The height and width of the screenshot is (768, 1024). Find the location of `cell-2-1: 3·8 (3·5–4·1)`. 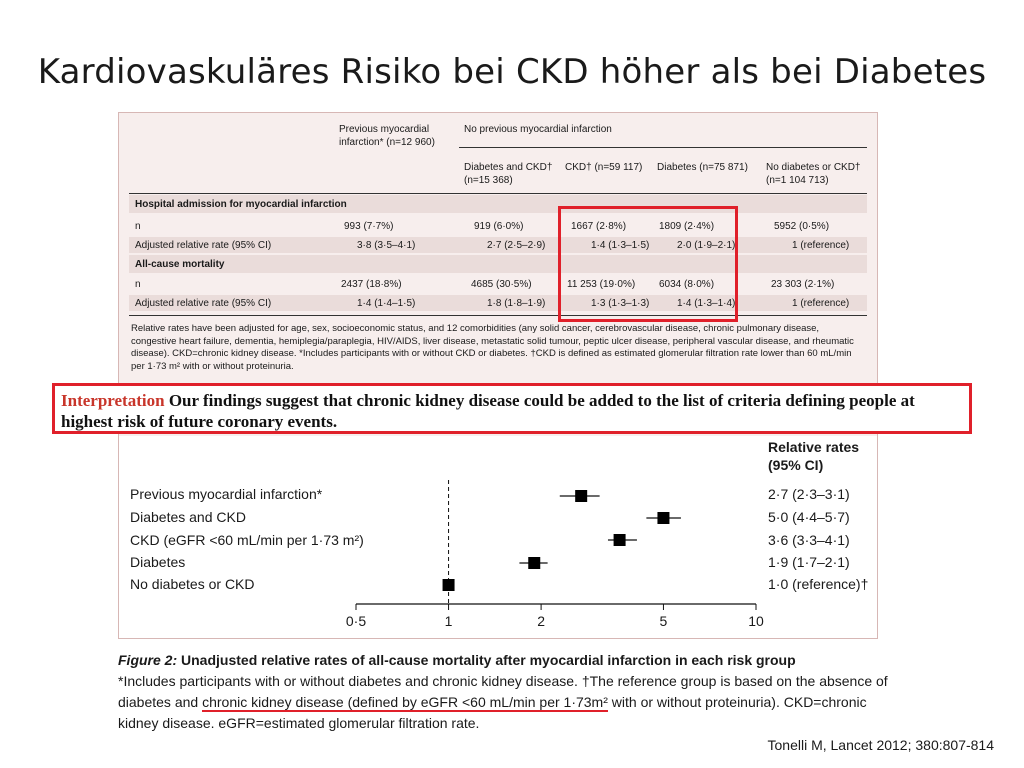

cell-2-1: 3·8 (3·5–4·1) is located at coordinates (386, 245).